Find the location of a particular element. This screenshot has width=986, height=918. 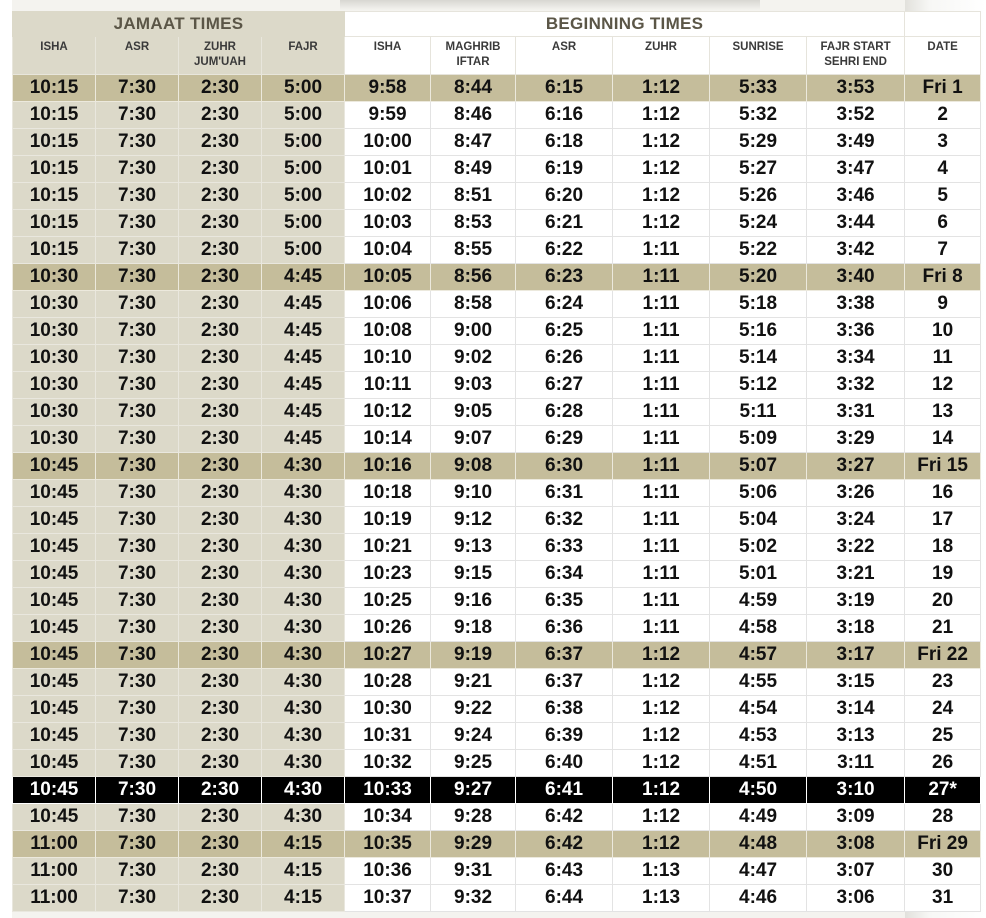

cell-begin-zuhr: 1:13 is located at coordinates (661, 871).